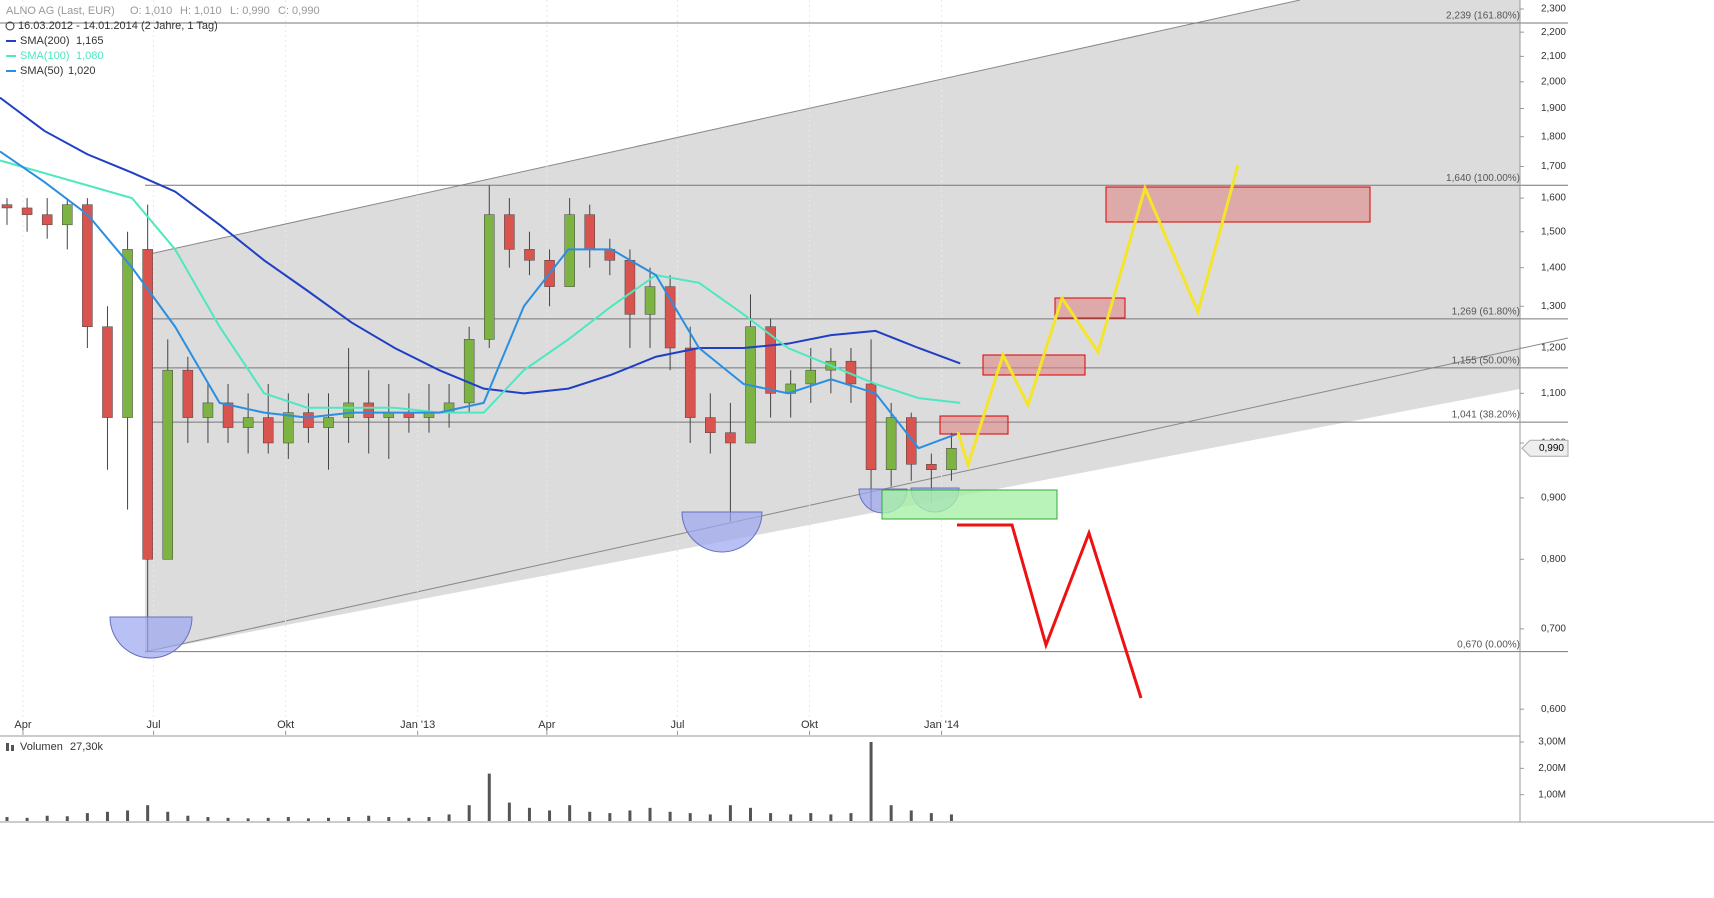 This screenshot has width=1714, height=898. Describe the element at coordinates (10, 26) in the screenshot. I see `clock-icon` at that location.